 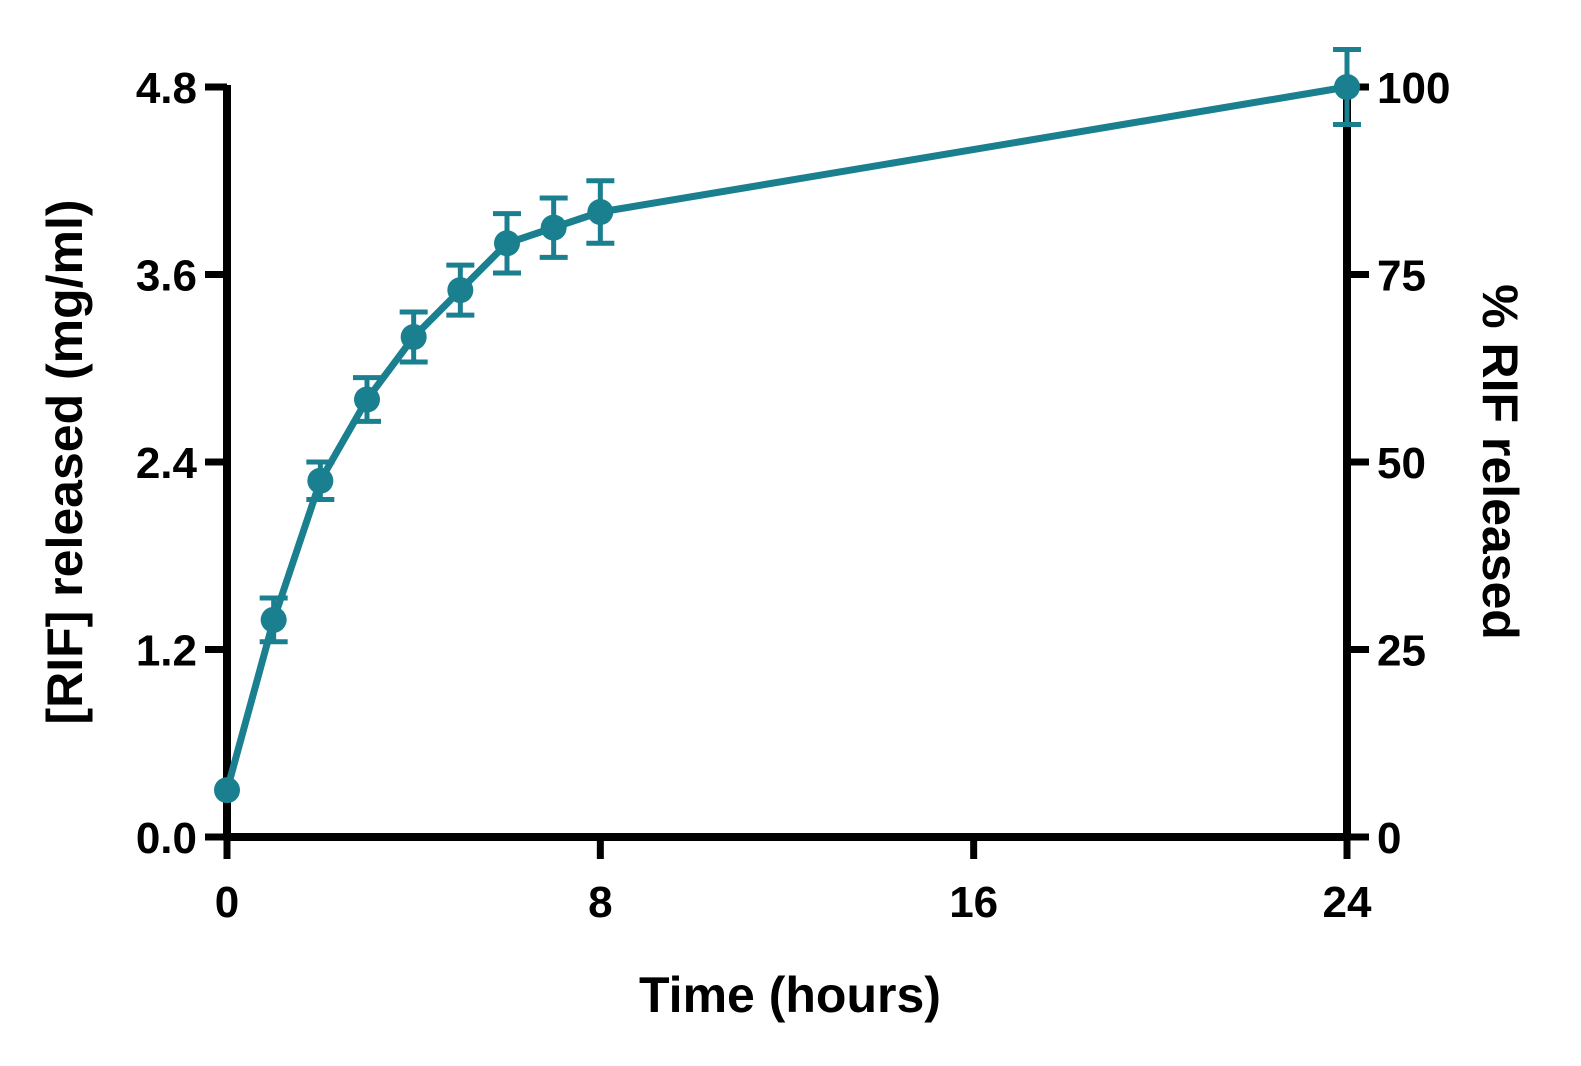 I want to click on y-tick-label: 2.4, so click(x=167, y=463).